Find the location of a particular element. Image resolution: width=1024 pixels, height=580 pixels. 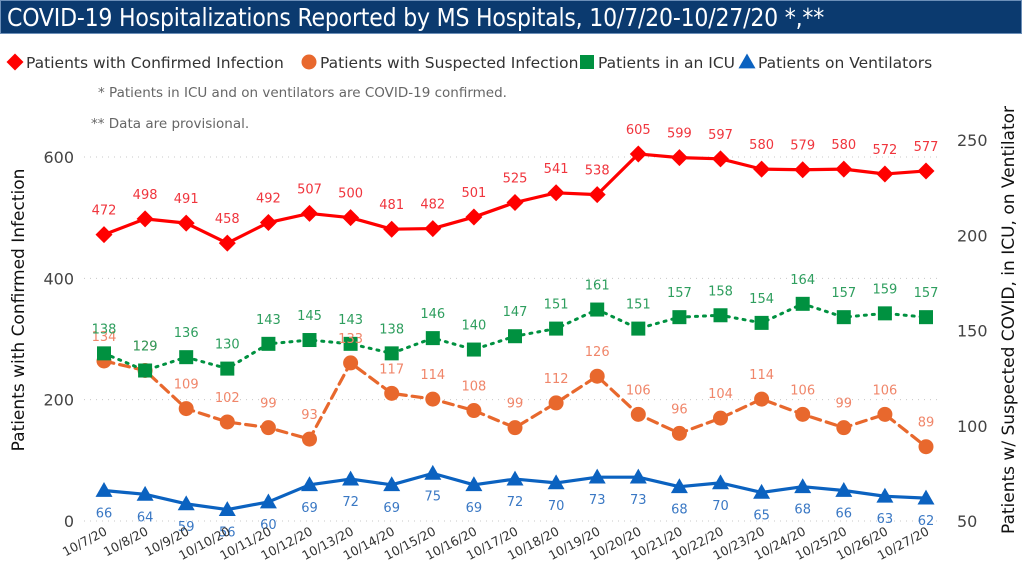

data-label: 117 is located at coordinates (391, 369).